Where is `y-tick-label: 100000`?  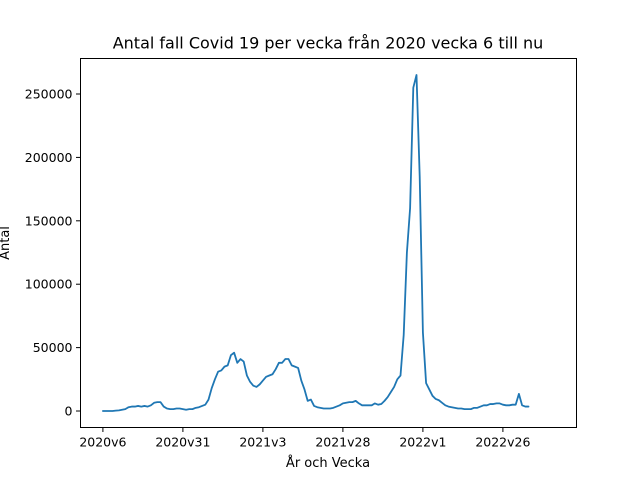
y-tick-label: 100000 is located at coordinates (49, 284).